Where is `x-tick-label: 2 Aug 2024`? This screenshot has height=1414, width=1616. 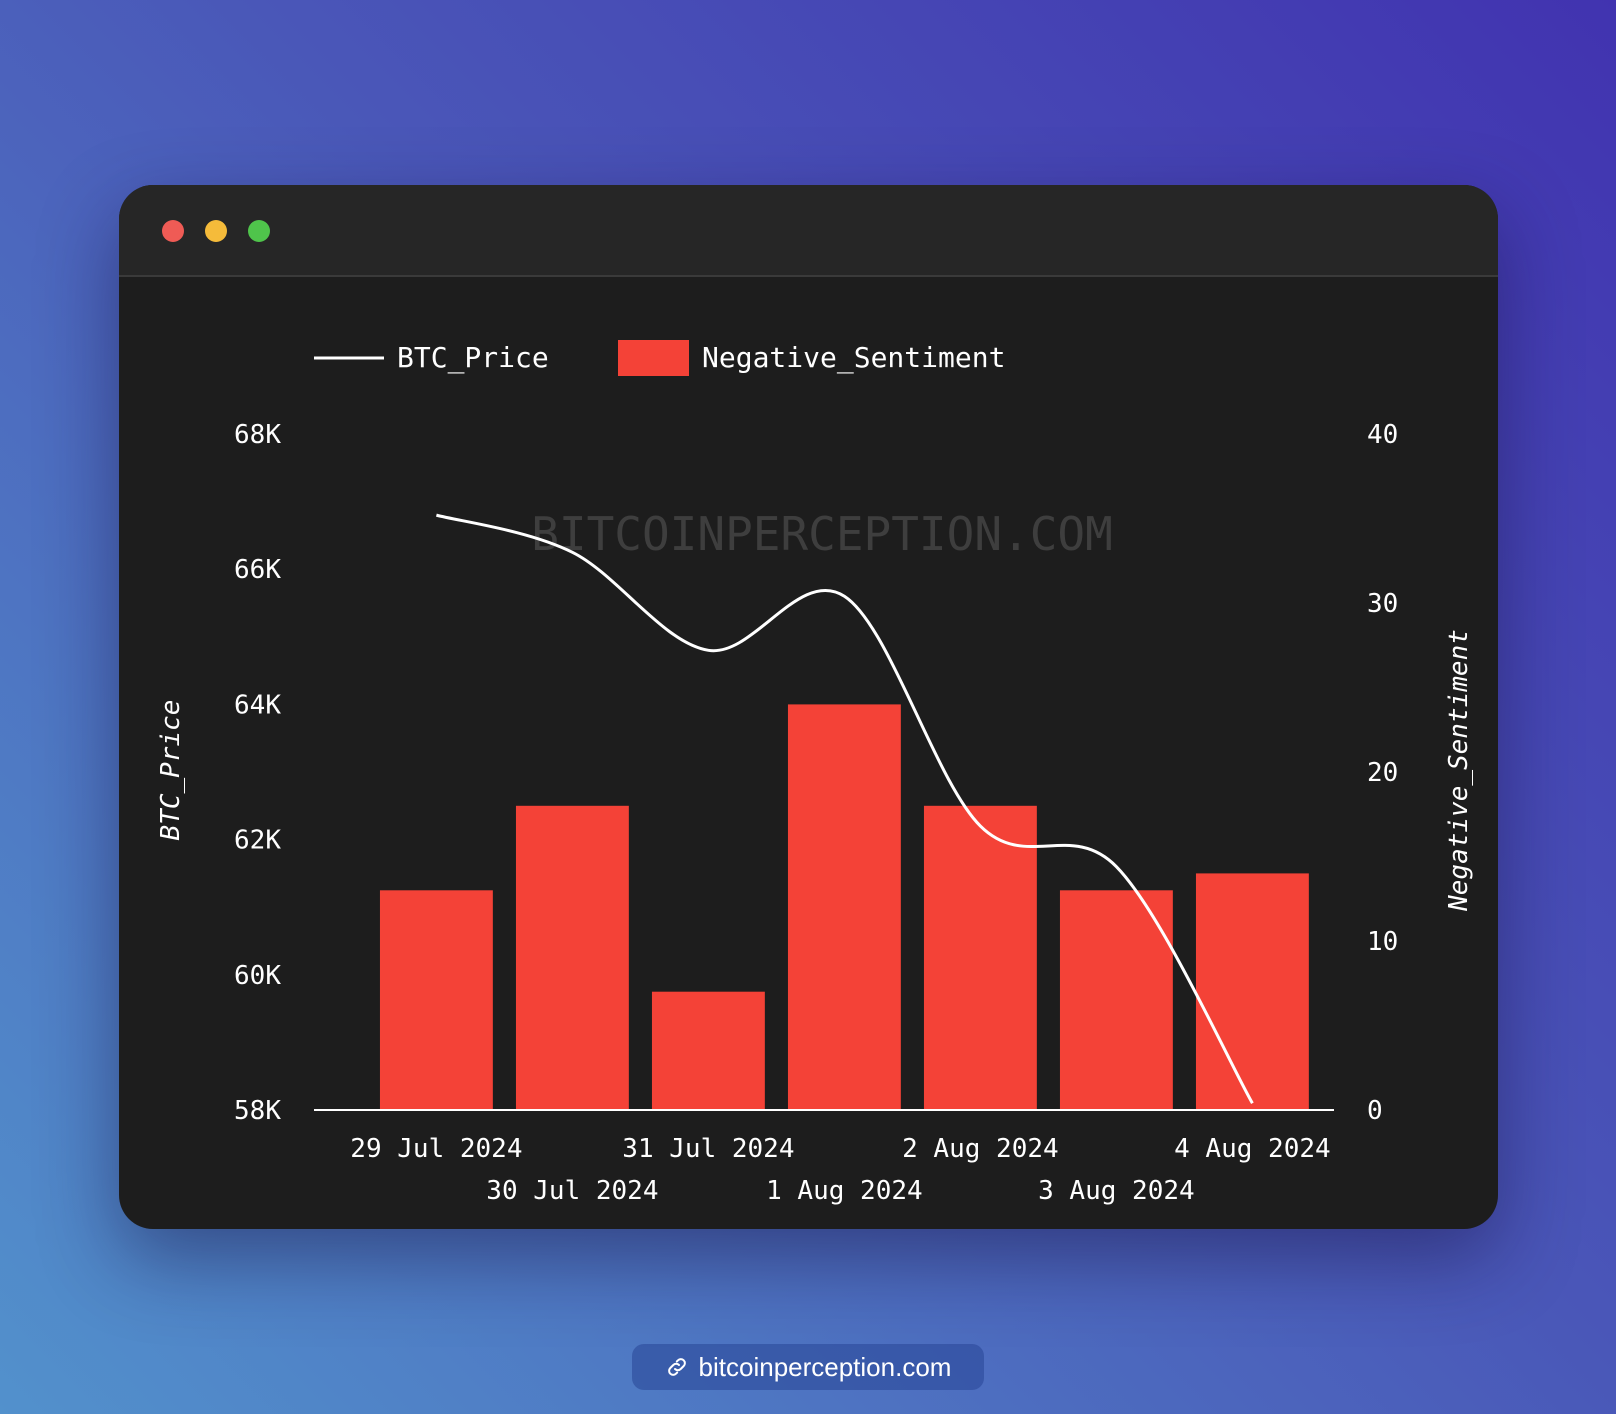 x-tick-label: 2 Aug 2024 is located at coordinates (980, 1149).